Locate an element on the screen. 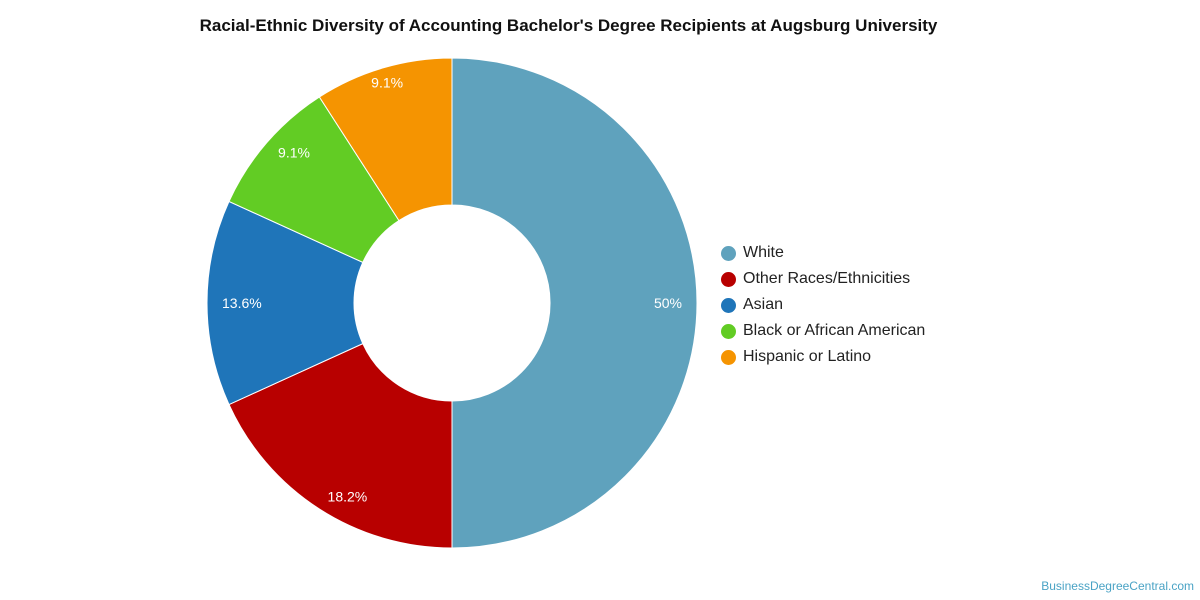 The image size is (1200, 600). legend-label: Black or African American is located at coordinates (834, 330).